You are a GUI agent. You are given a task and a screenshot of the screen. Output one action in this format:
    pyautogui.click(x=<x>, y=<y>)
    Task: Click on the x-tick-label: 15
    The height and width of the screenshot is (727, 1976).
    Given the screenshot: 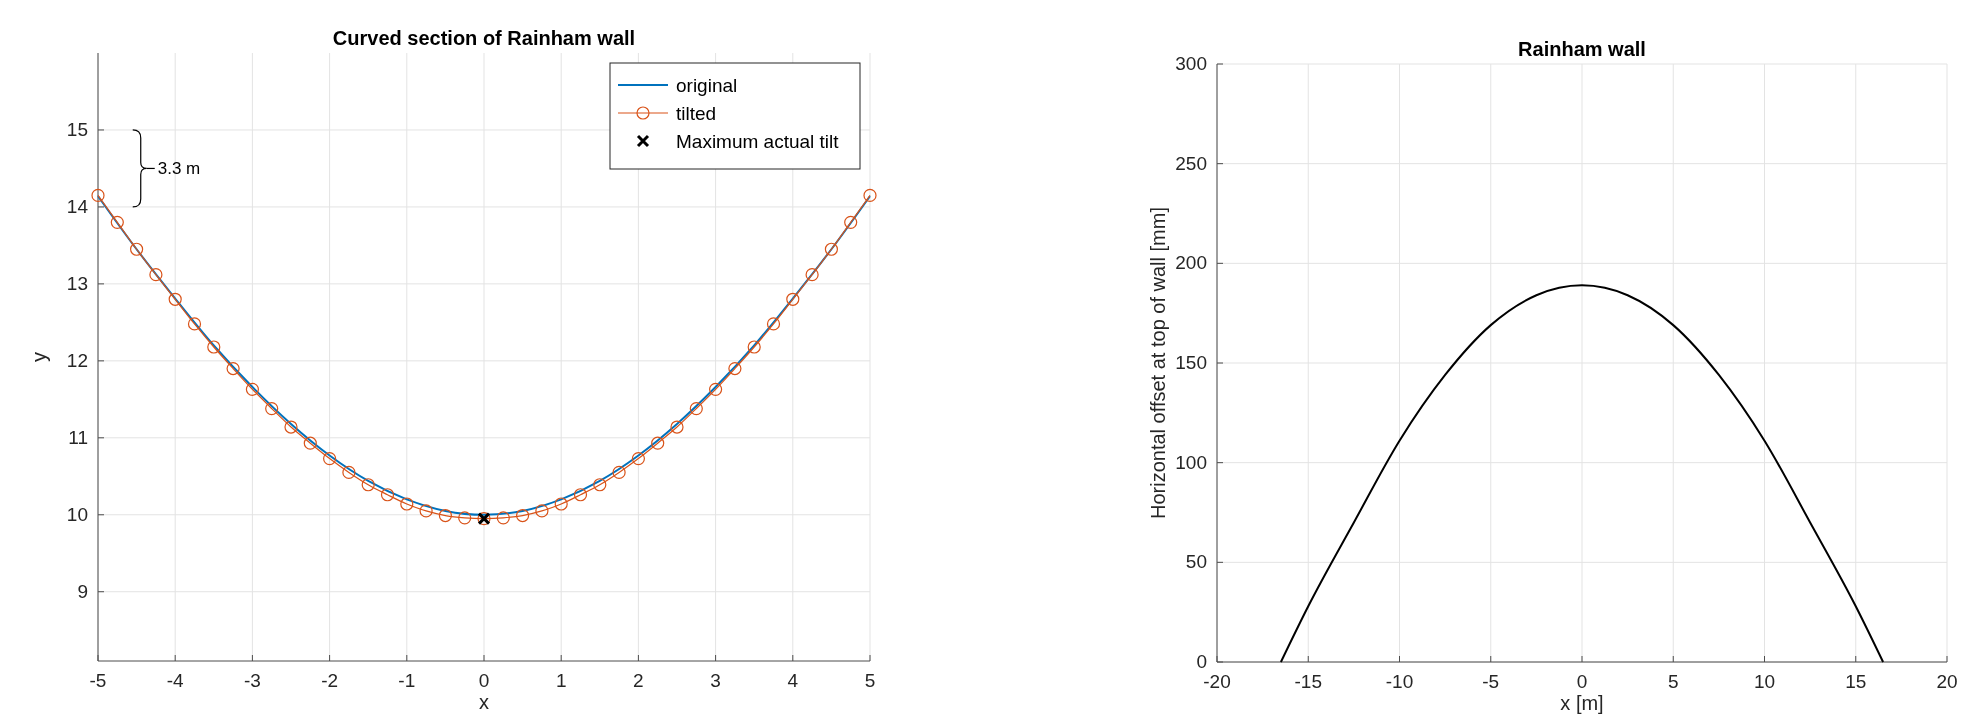 What is the action you would take?
    pyautogui.click(x=1856, y=681)
    